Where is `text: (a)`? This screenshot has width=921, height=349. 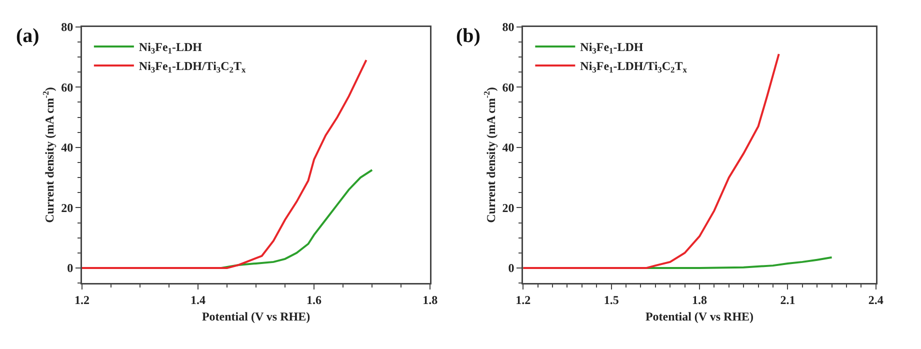
text: (a) is located at coordinates (28, 36).